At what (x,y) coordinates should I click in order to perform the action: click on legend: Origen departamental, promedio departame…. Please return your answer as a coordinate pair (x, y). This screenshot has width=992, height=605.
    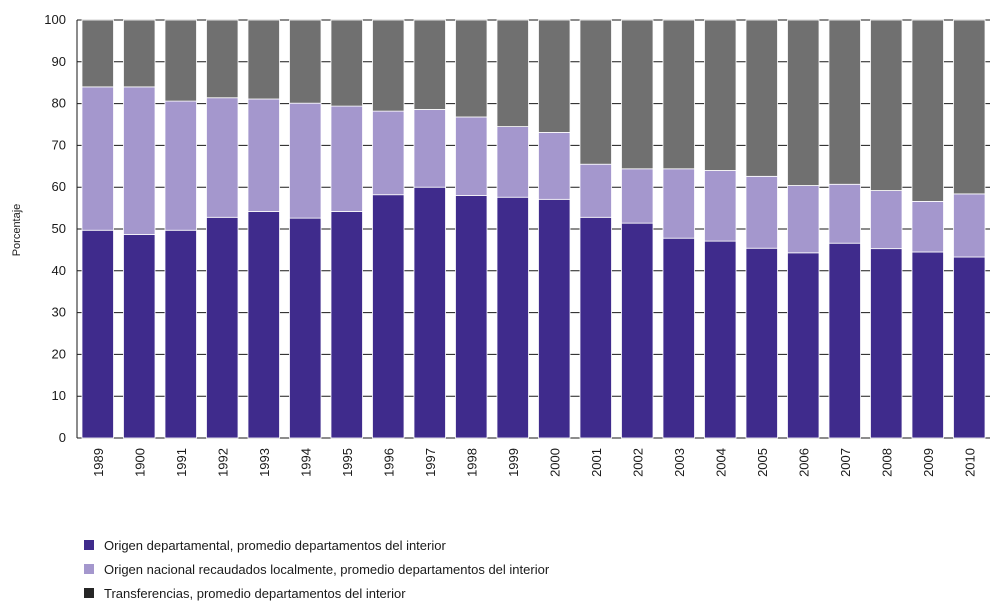
    Looking at the image, I should click on (316, 569).